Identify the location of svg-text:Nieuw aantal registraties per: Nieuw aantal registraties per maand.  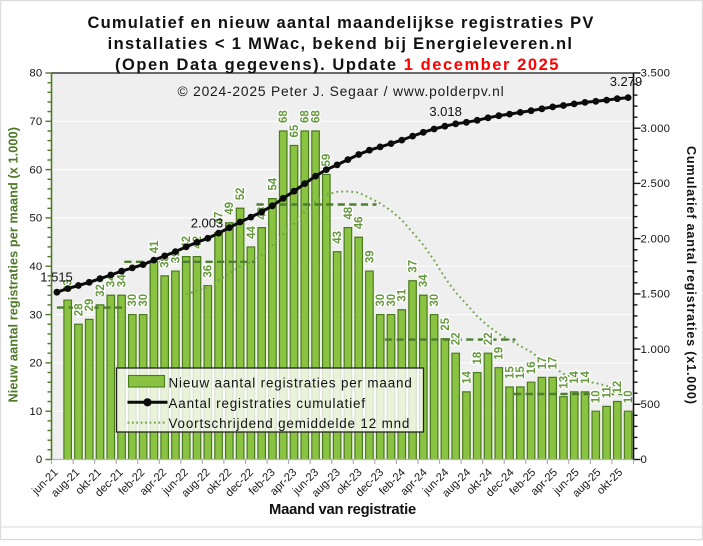
(291, 382).